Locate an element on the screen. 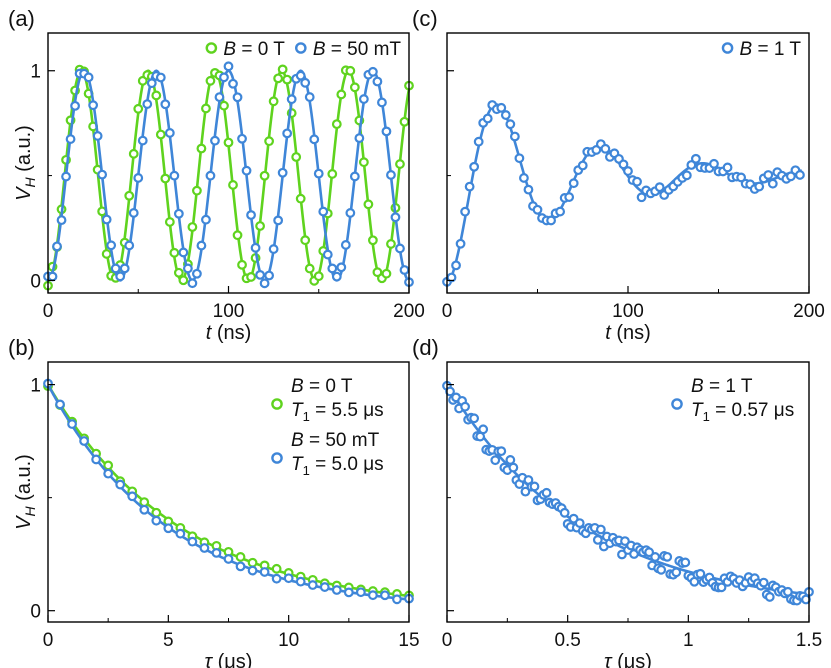 The image size is (831, 668). legend-entry-t1: T1 = 5.5 μs is located at coordinates (337, 412).